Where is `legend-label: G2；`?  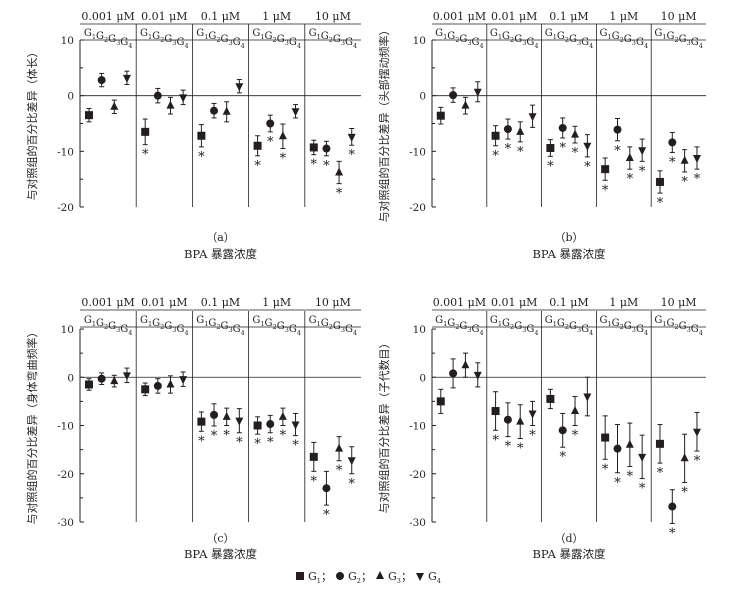 legend-label: G2； is located at coordinates (360, 577).